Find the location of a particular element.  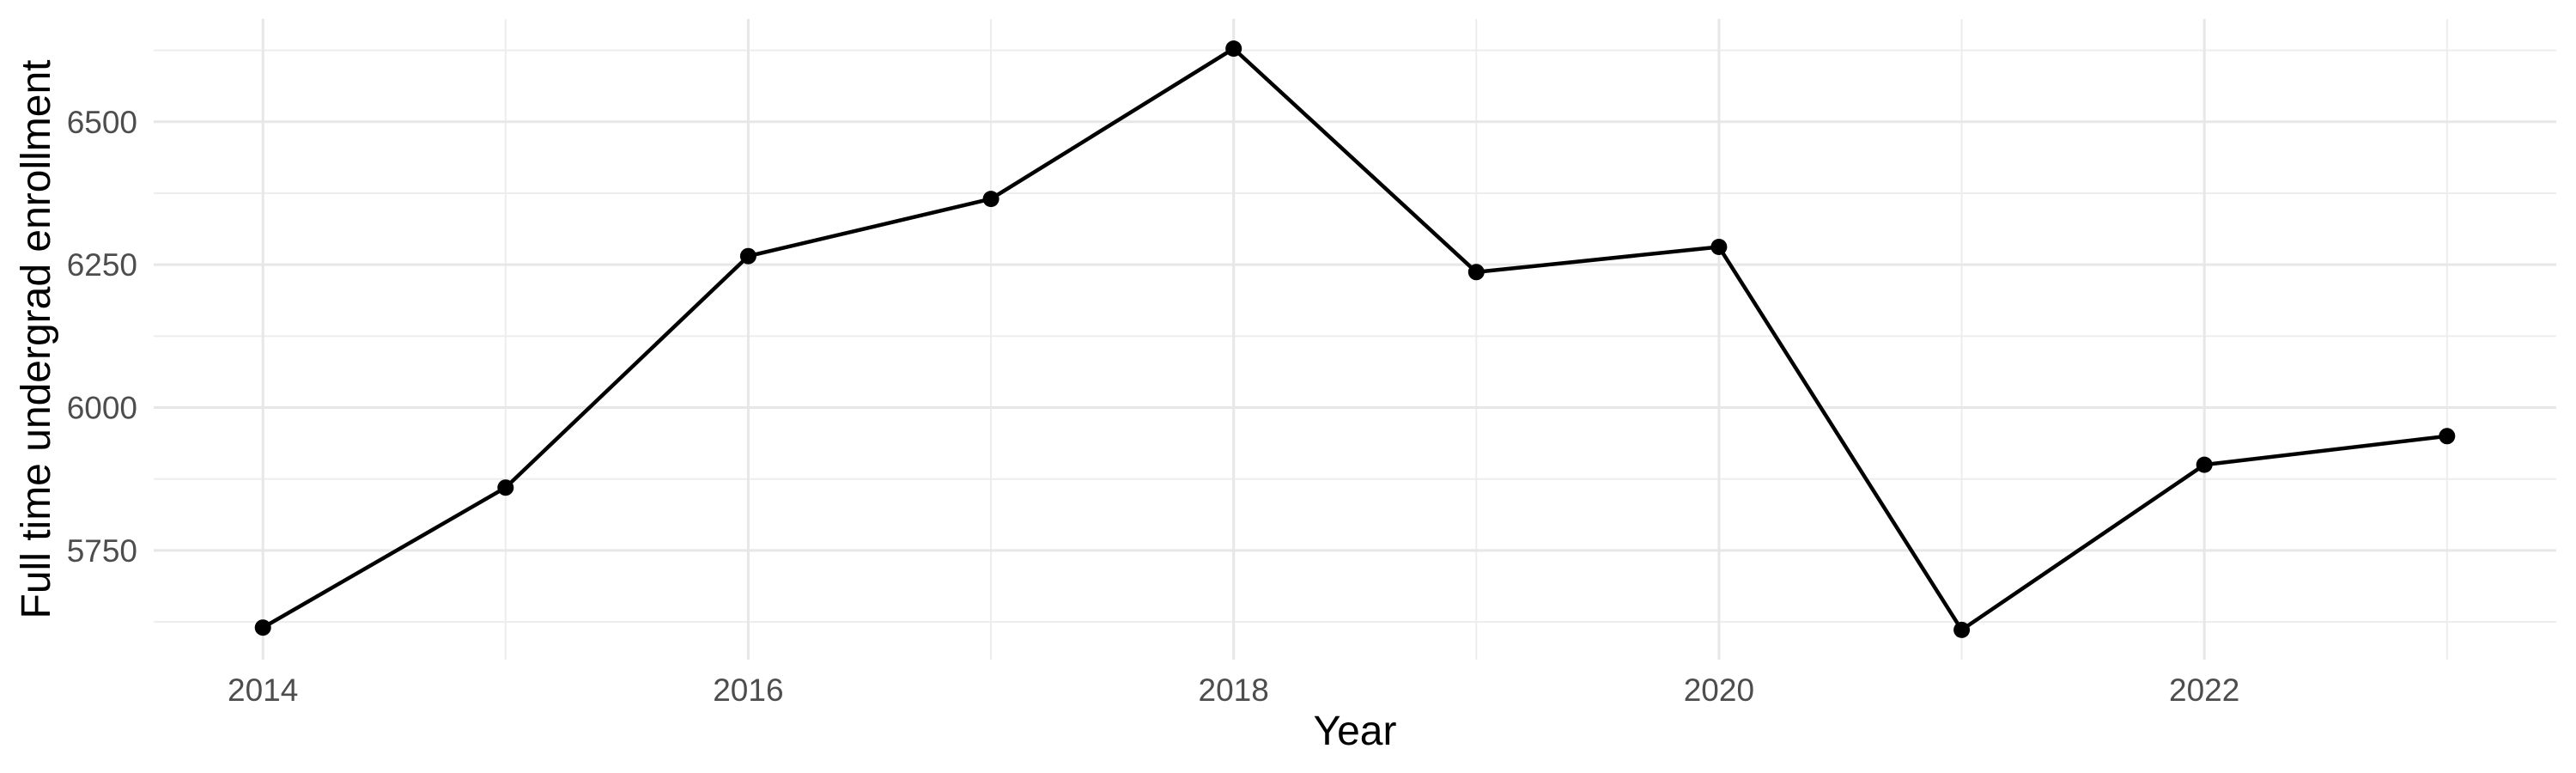

x-tick-label-2018: 2018 is located at coordinates (1234, 690).